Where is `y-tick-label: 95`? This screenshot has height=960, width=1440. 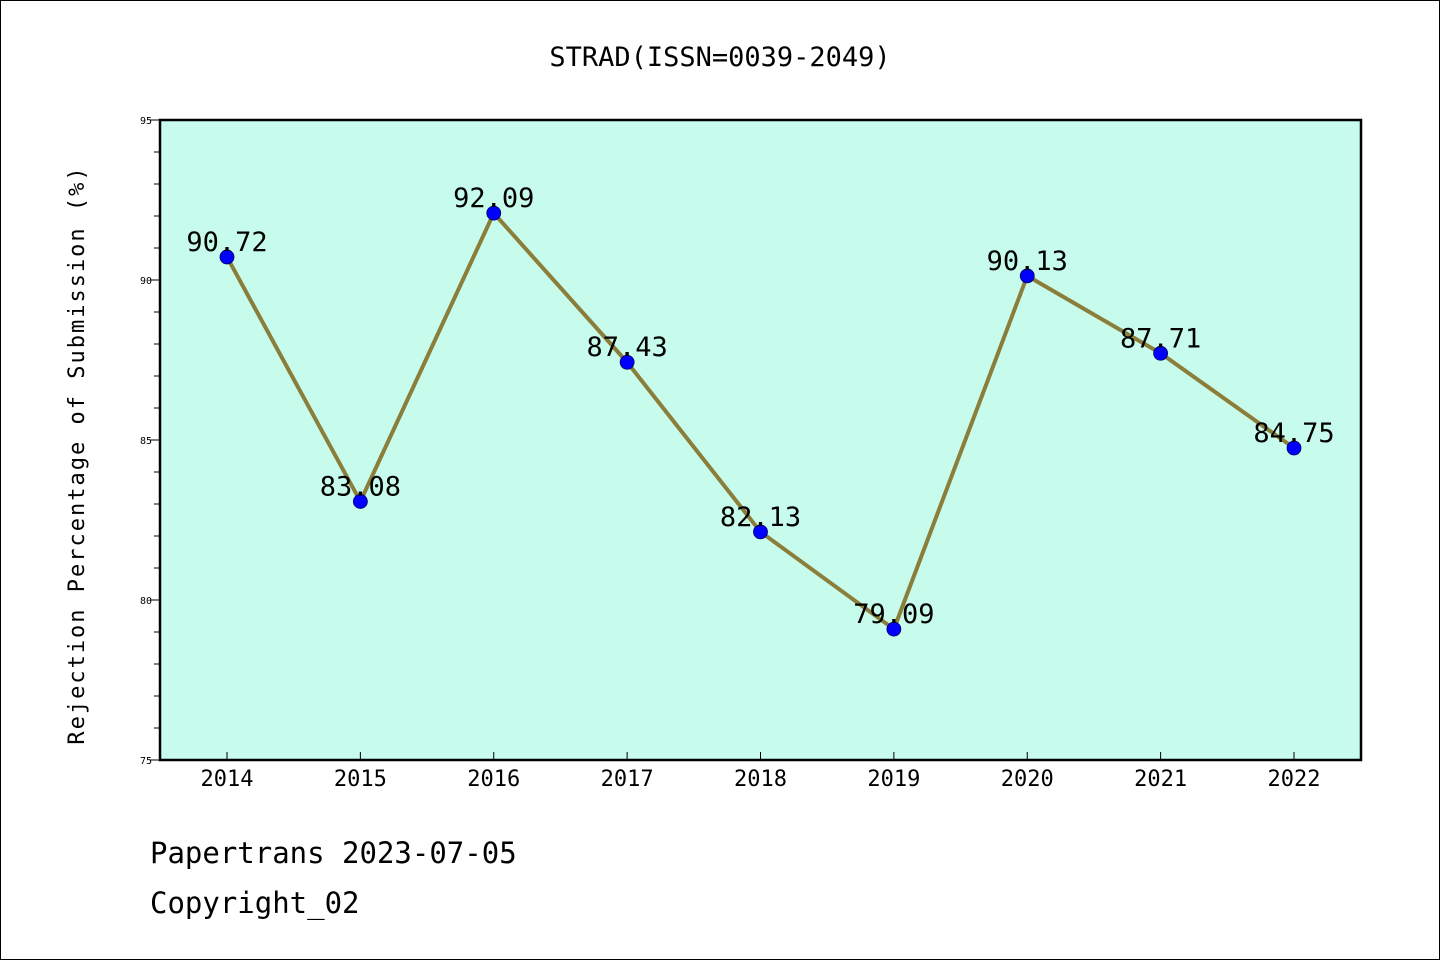 y-tick-label: 95 is located at coordinates (146, 121).